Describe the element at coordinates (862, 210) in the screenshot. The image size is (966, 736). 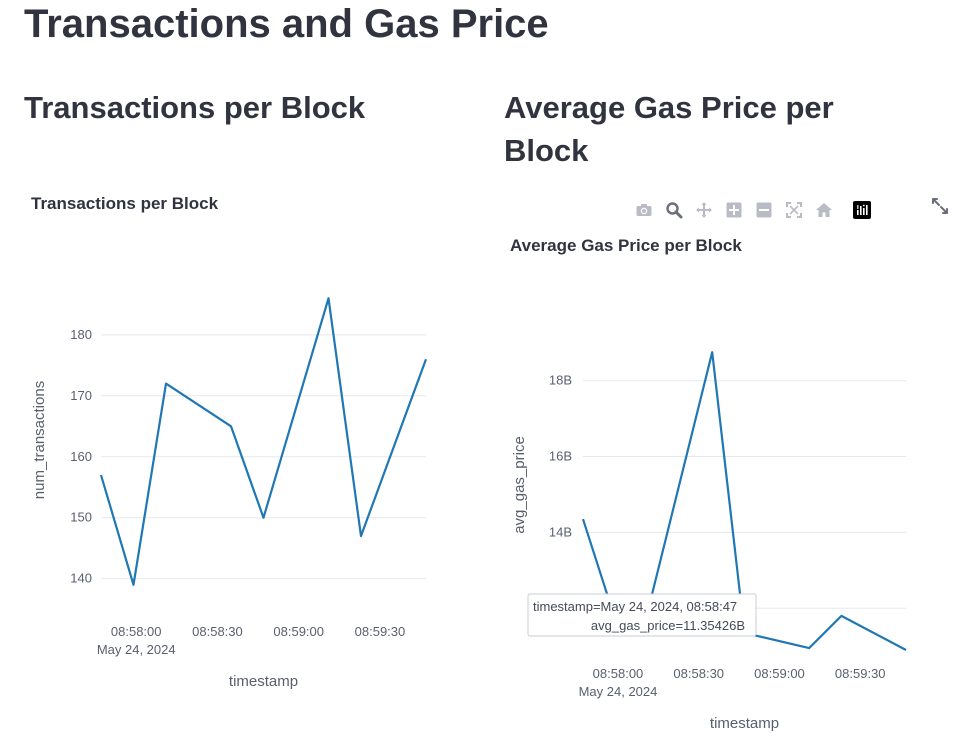
I see `plotly-logo-icon` at that location.